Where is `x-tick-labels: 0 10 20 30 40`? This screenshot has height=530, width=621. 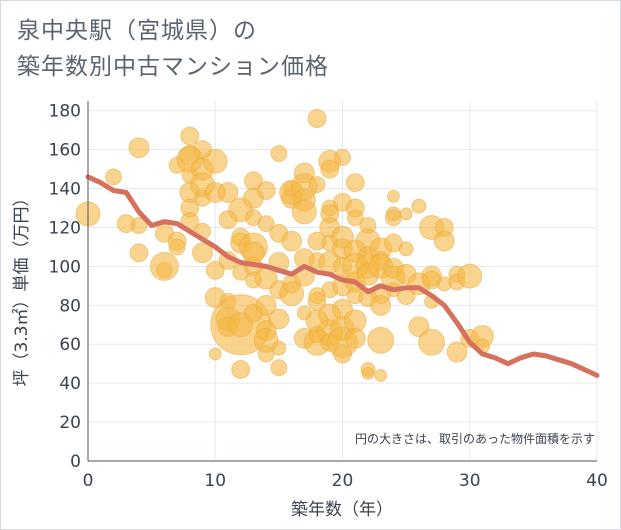
x-tick-labels: 0 10 20 30 40 is located at coordinates (345, 481).